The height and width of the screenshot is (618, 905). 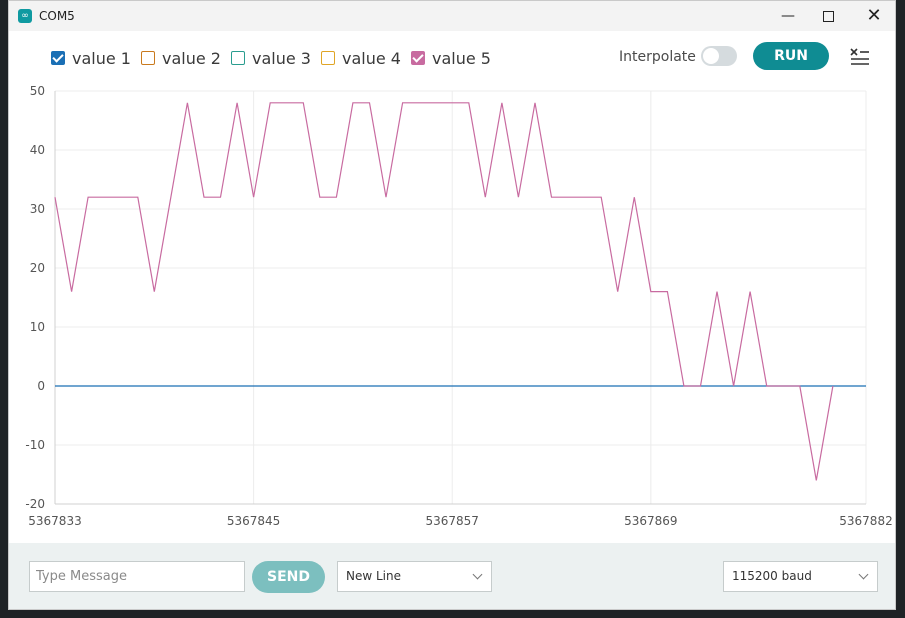 I want to click on x-tick-label: 5367869, so click(x=650, y=521).